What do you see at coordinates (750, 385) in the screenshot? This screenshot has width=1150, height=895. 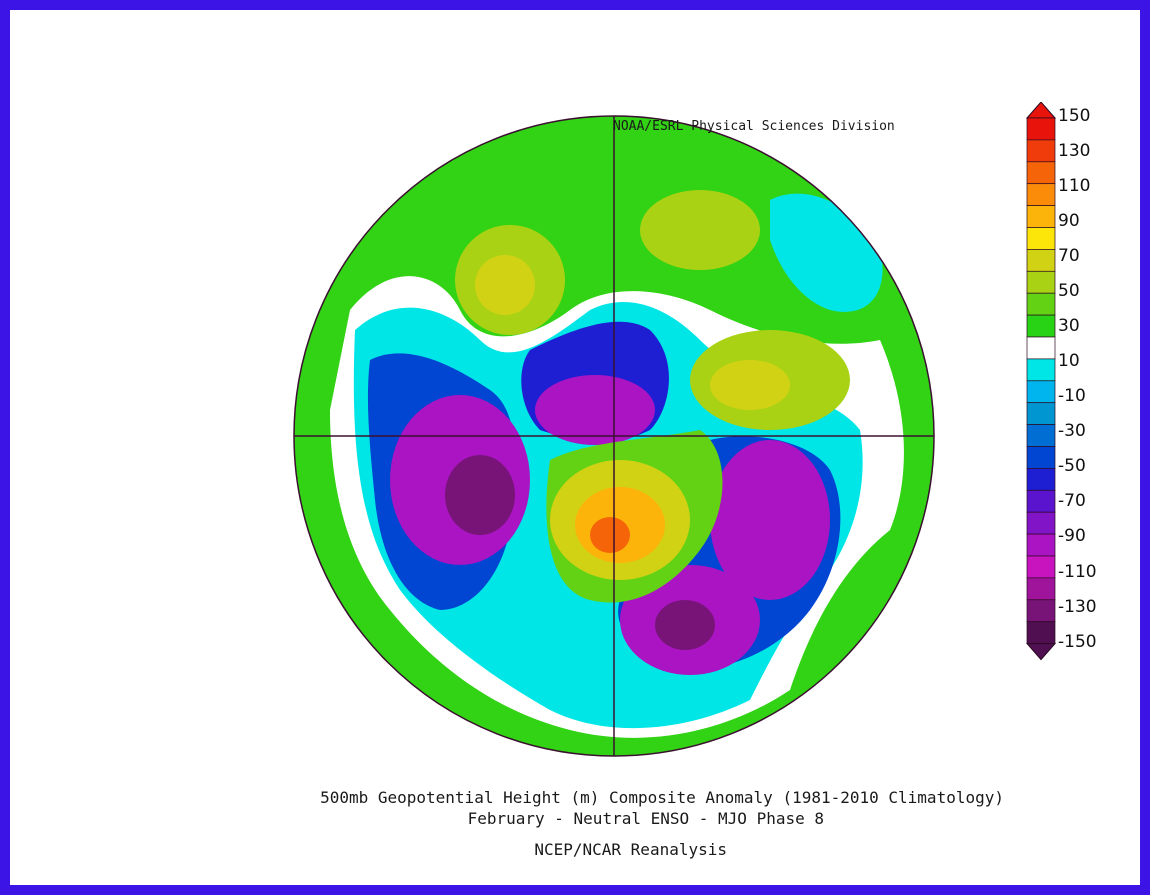 I see `orange-max-siberia` at bounding box center [750, 385].